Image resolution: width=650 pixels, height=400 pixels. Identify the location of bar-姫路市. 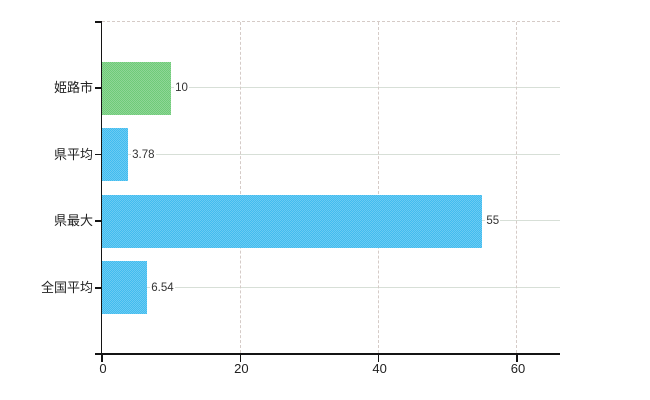
(137, 88).